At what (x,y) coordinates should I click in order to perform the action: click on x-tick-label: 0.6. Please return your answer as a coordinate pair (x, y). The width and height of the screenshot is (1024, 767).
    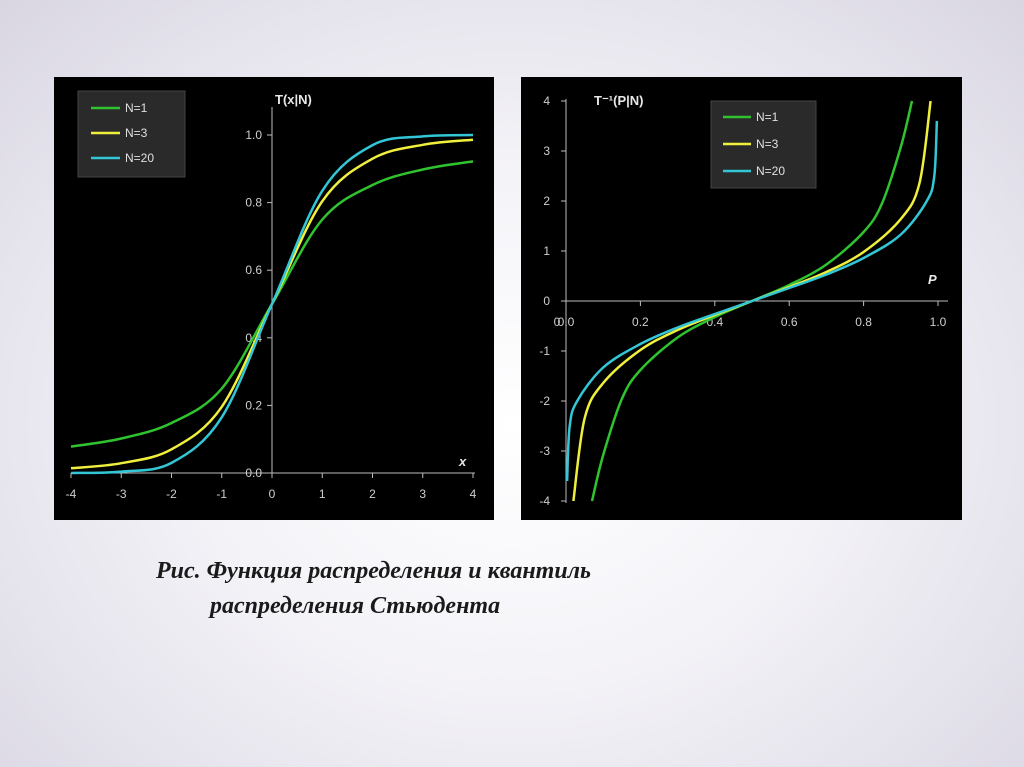
    Looking at the image, I should click on (789, 322).